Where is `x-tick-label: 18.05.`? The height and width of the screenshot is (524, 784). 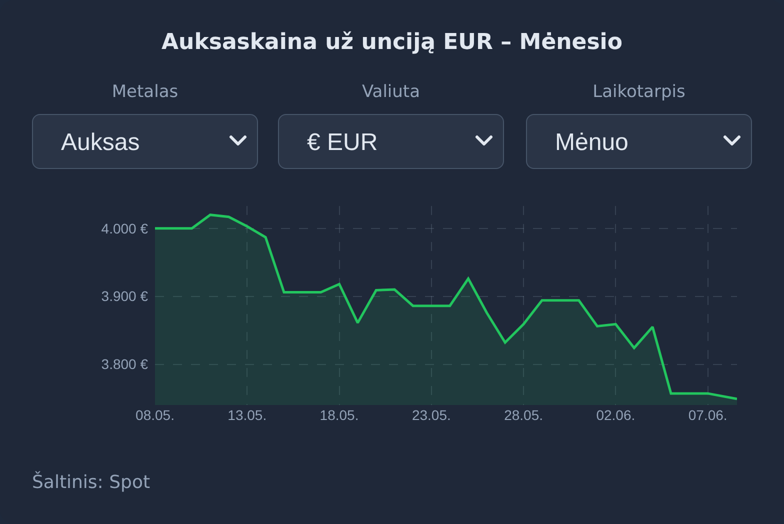 x-tick-label: 18.05. is located at coordinates (339, 415).